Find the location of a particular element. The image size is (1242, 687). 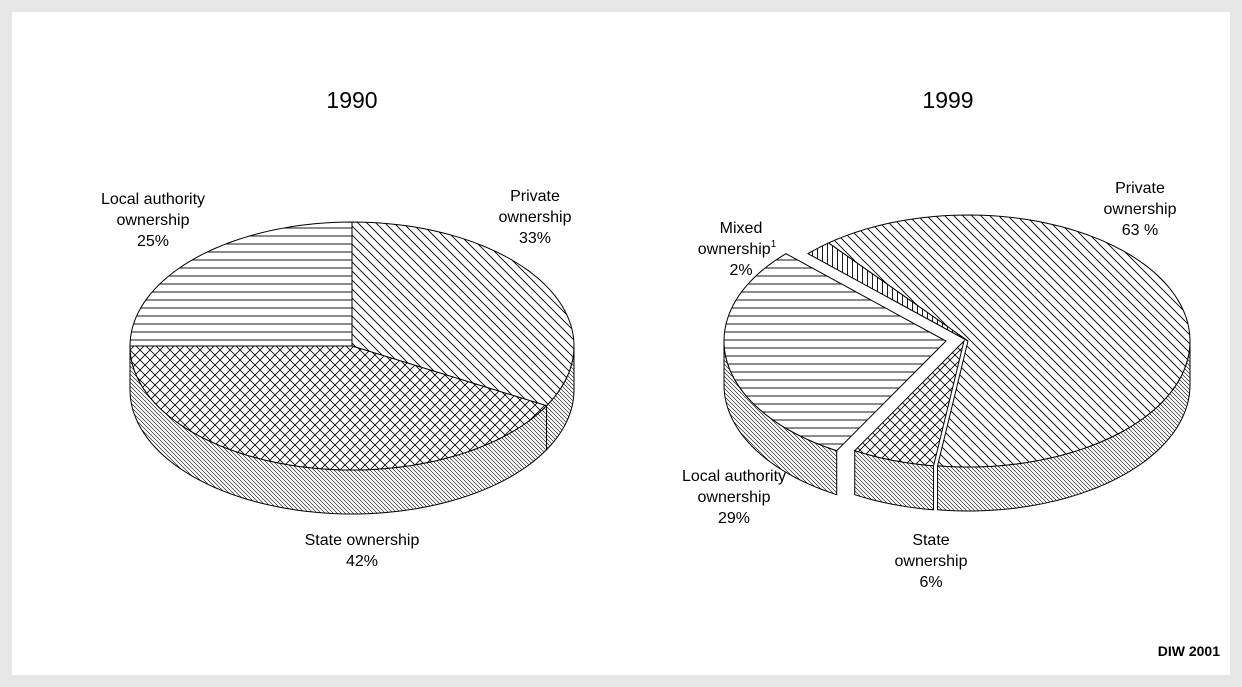

pie-1999-label-mixed: Mixed ownership1 2% is located at coordinates (737, 249).